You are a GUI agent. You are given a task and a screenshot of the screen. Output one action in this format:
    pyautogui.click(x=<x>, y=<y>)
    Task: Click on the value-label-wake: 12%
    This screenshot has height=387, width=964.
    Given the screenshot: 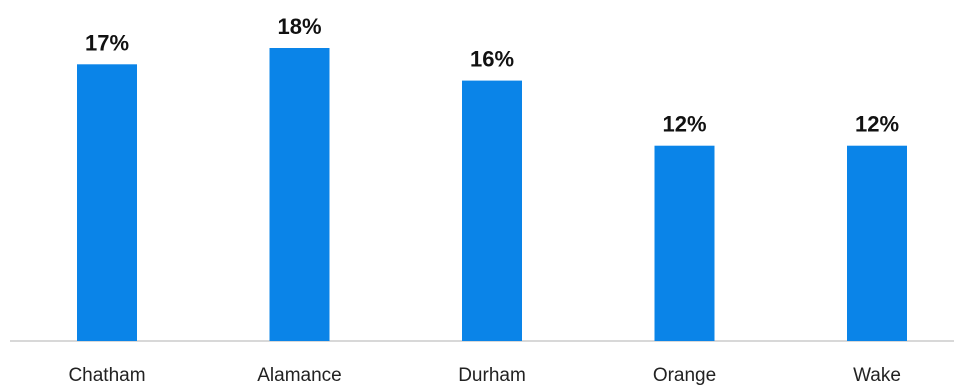 What is the action you would take?
    pyautogui.click(x=877, y=124)
    